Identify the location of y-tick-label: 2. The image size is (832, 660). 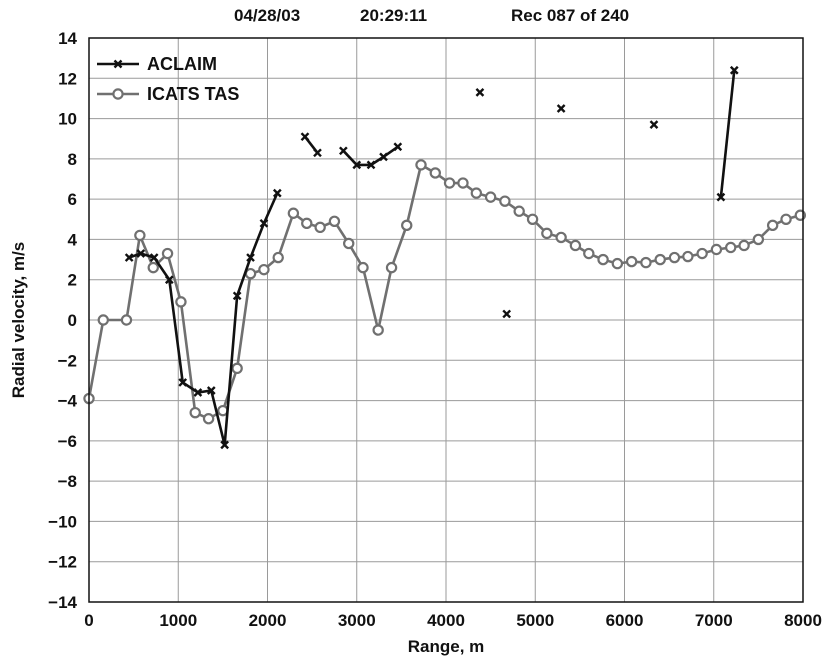
(72, 280).